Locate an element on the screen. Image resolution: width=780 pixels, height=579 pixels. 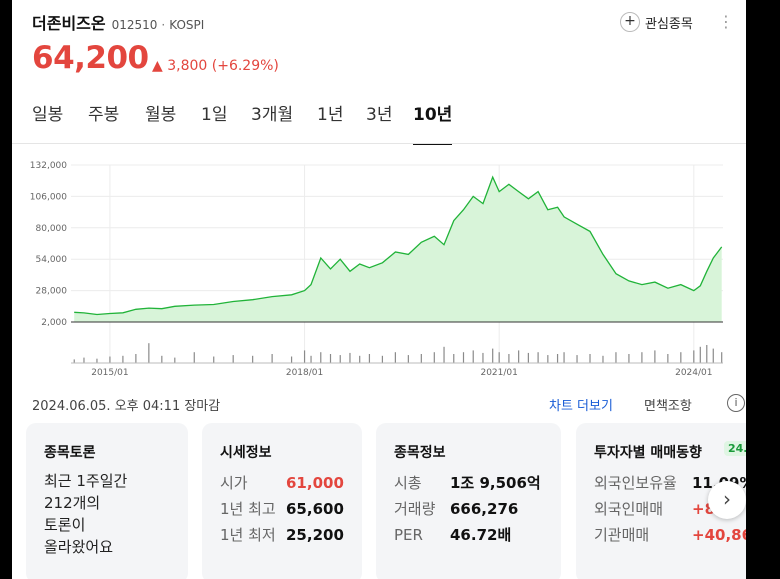
stat-label: 1년 최고 is located at coordinates (248, 509).